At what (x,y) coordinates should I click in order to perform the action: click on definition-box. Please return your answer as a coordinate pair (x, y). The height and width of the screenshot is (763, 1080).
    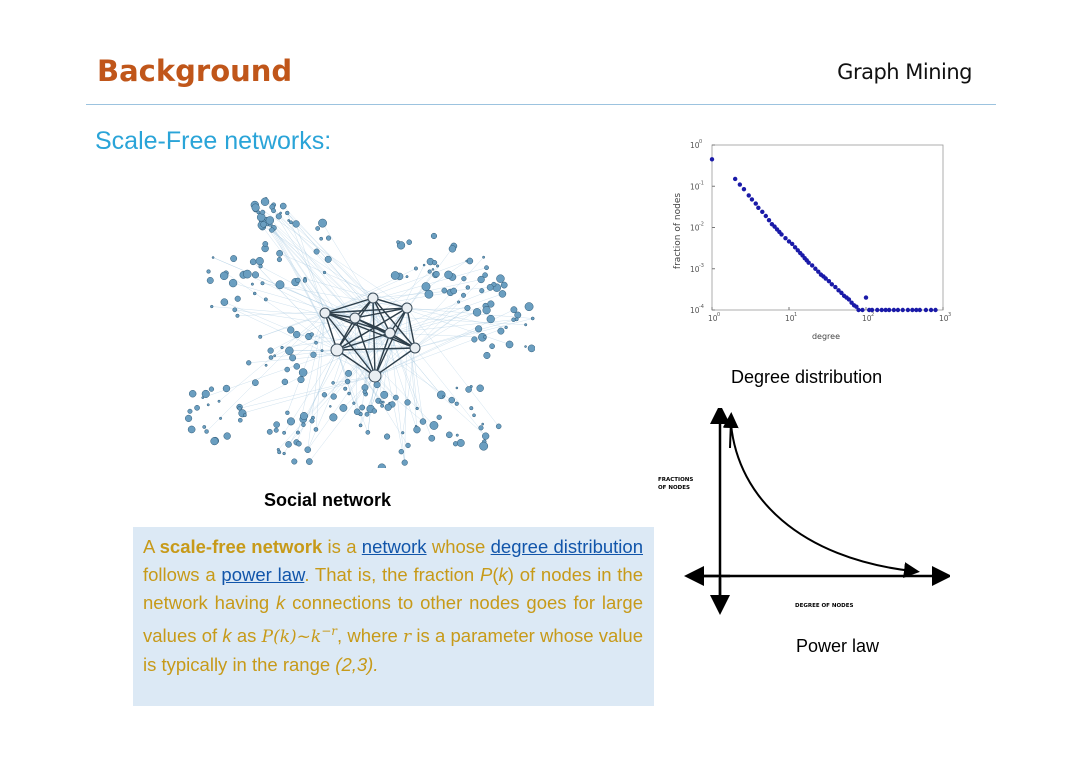
    Looking at the image, I should click on (393, 616).